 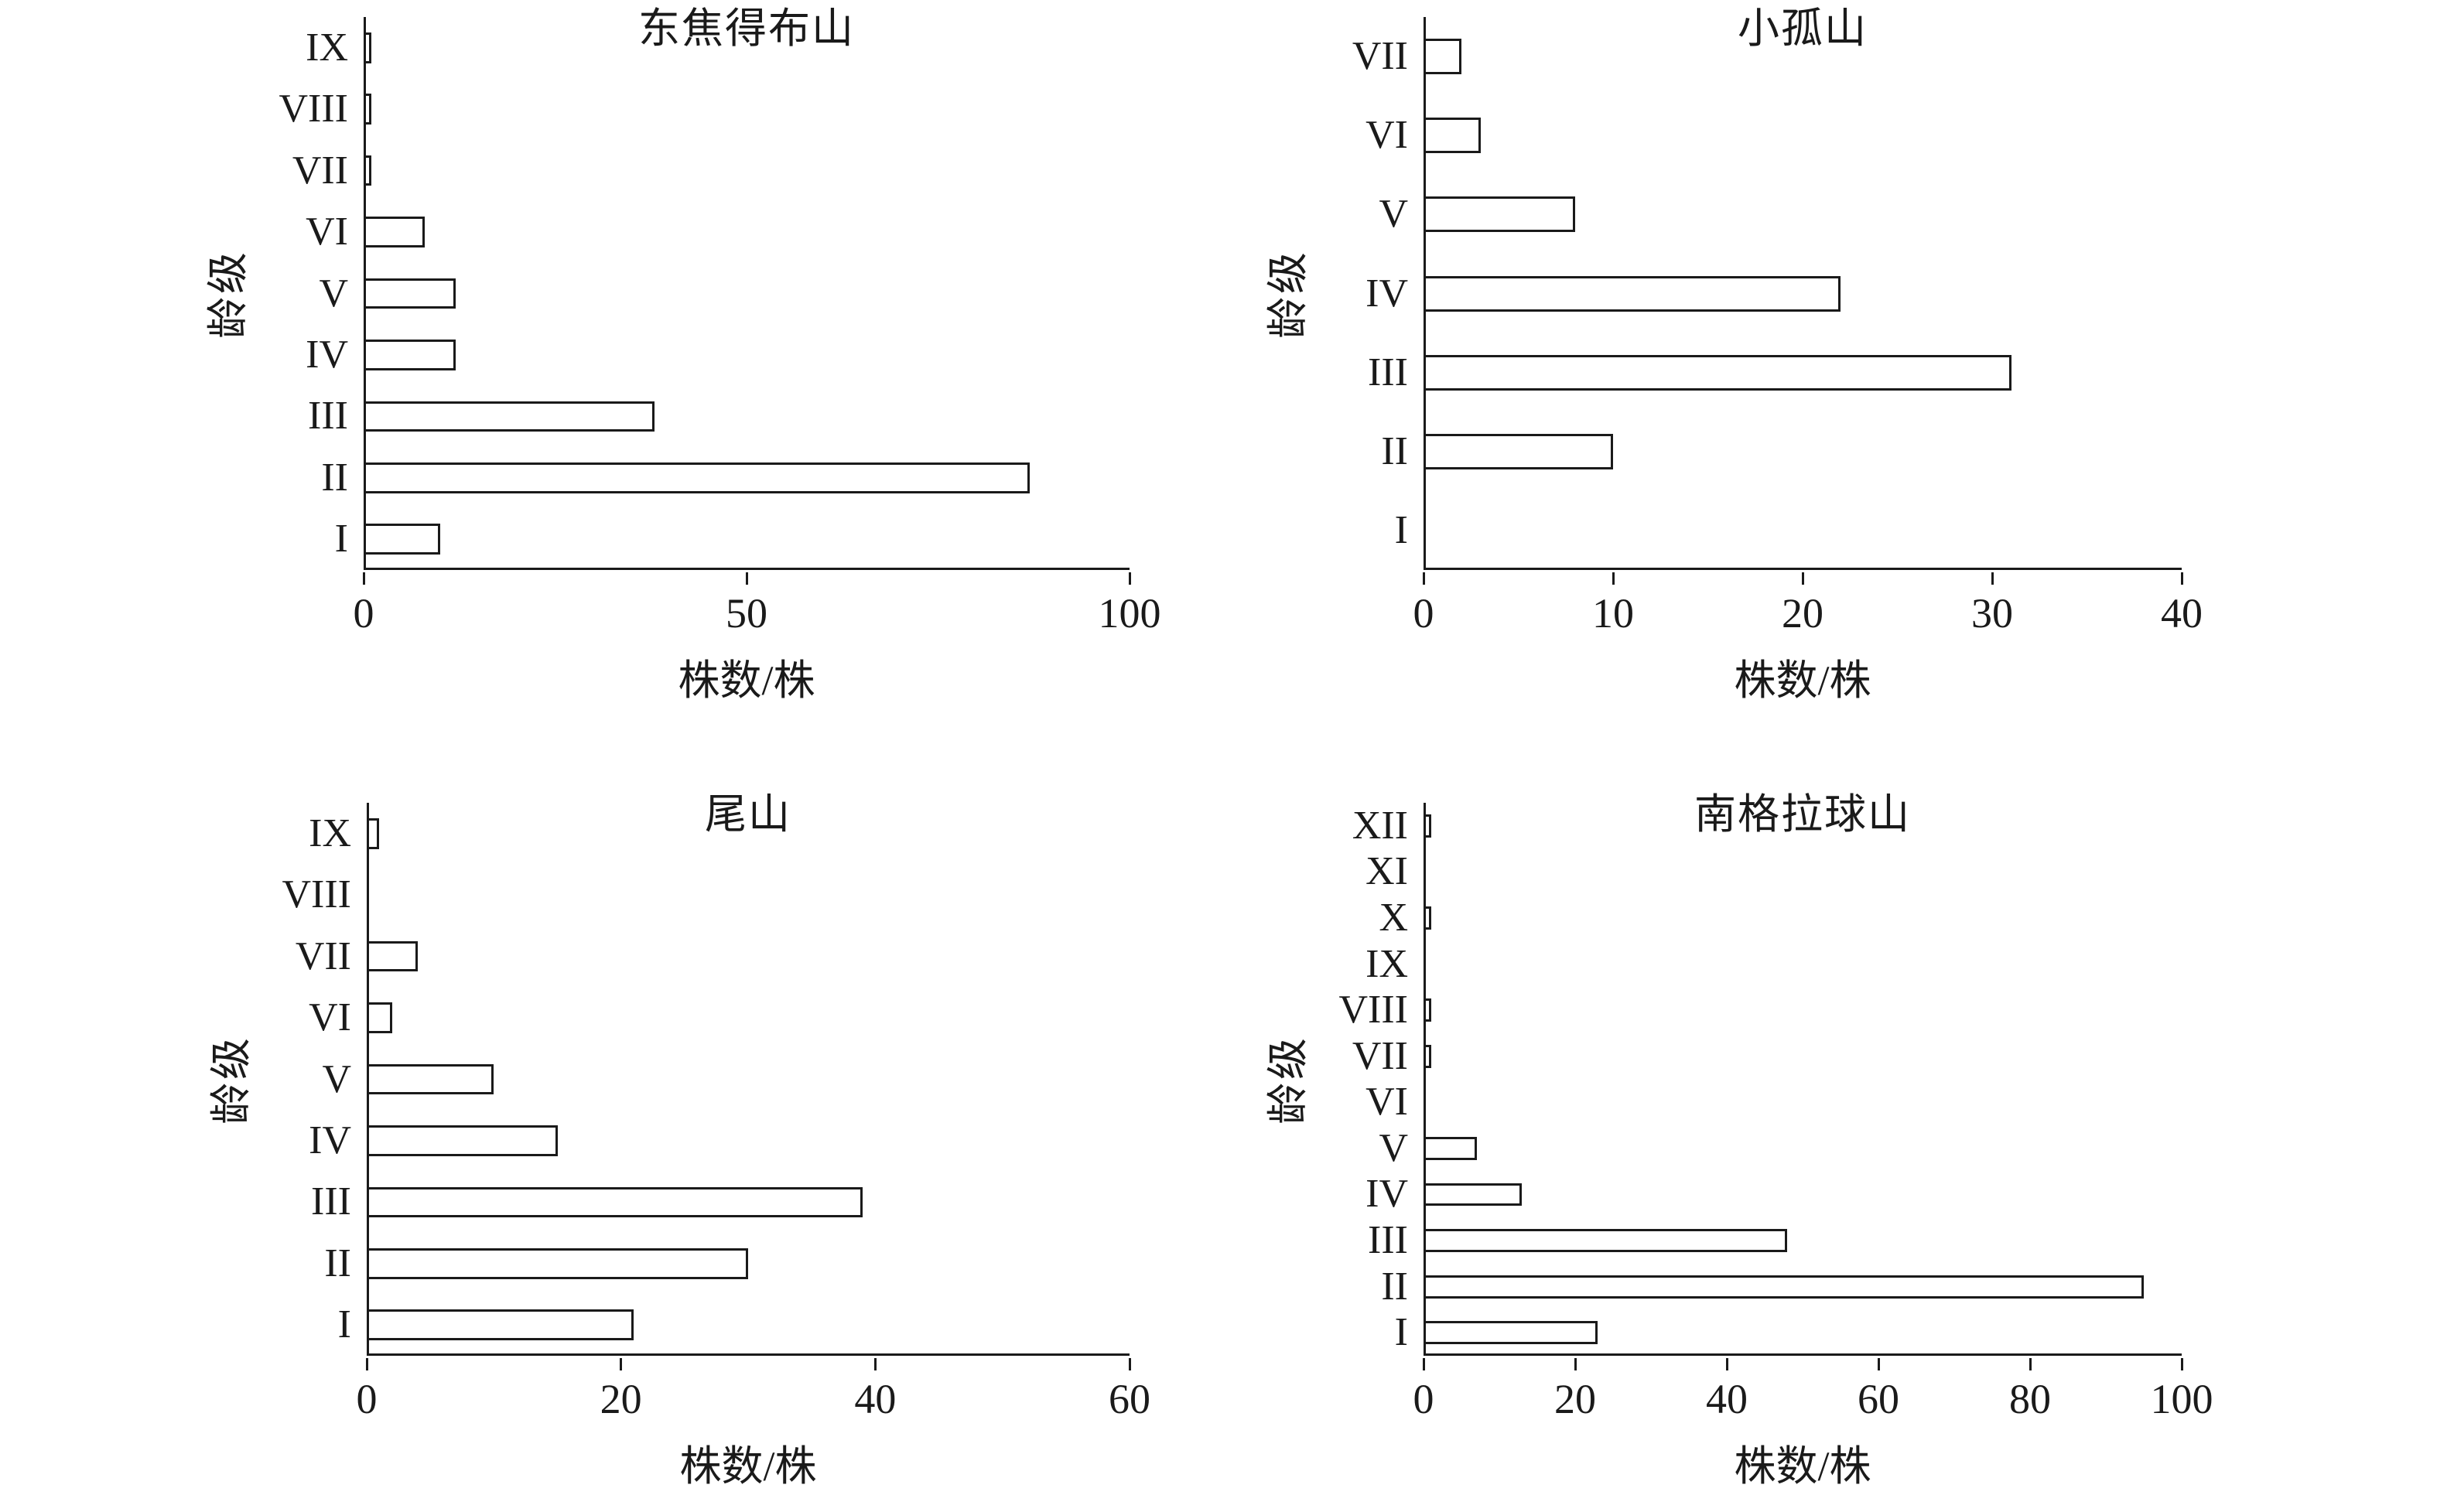 I want to click on x-tick-label: 30, so click(x=1992, y=613).